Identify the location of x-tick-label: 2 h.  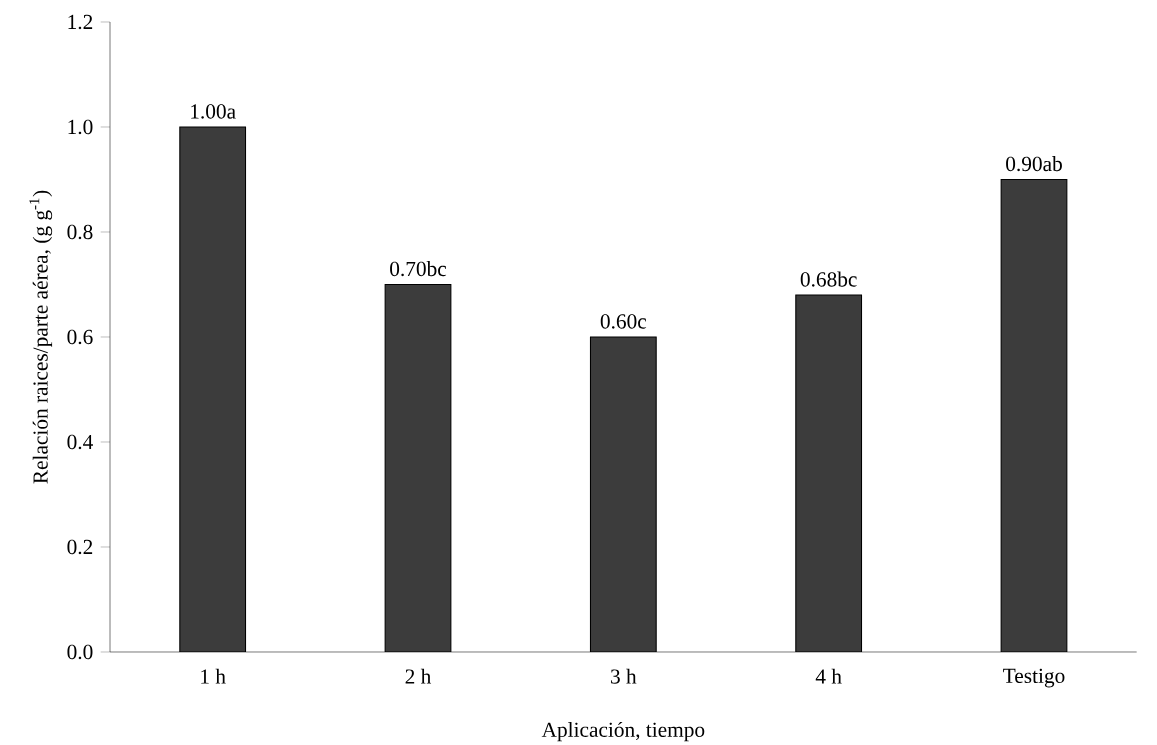
(418, 676).